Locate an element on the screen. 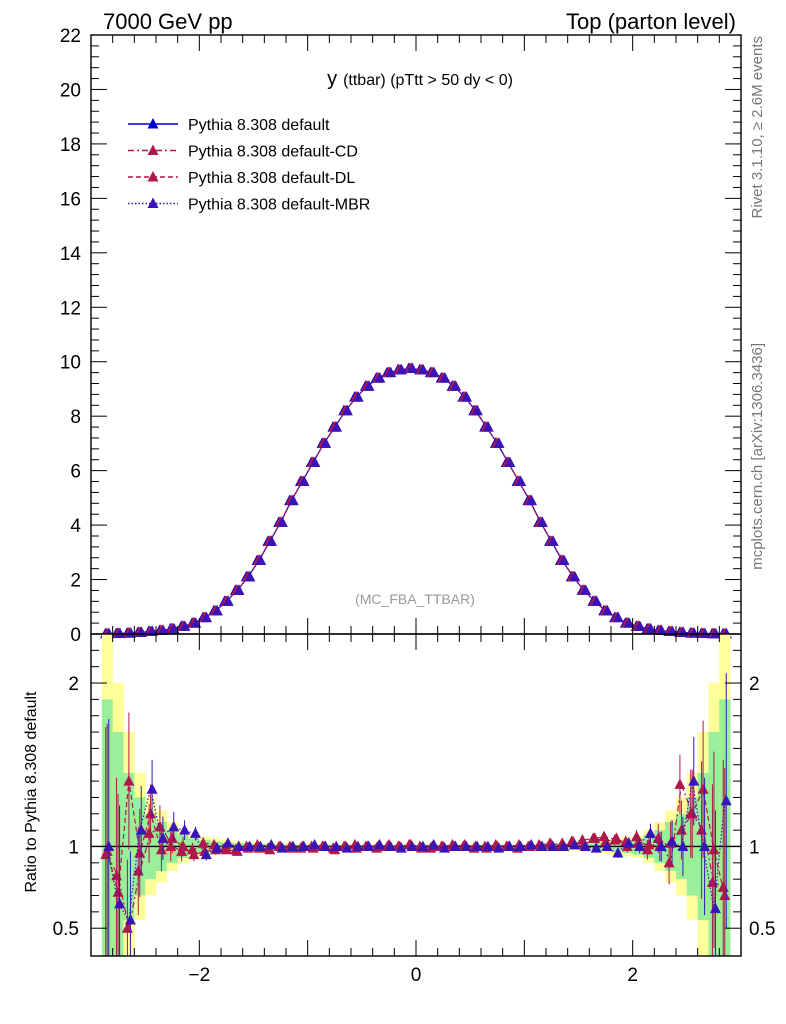 The height and width of the screenshot is (1024, 786). plot-title: y (ttbar) (pTtt > 50 dy < 0) is located at coordinates (420, 79).